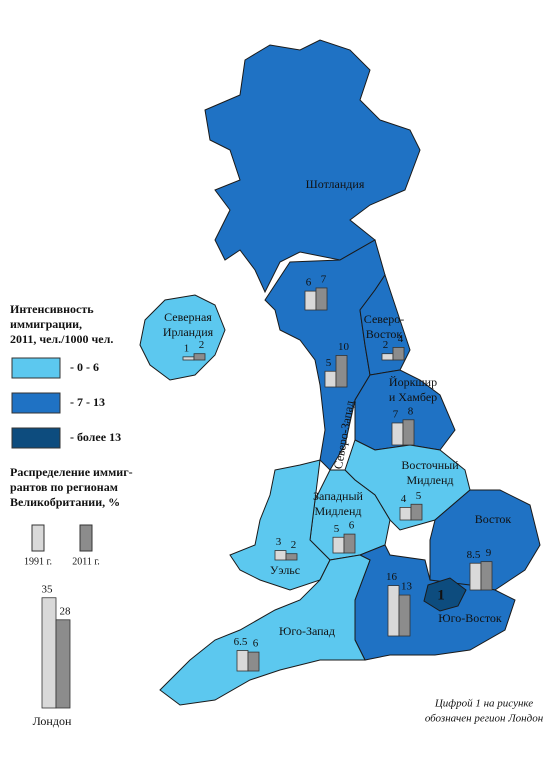 This screenshot has height=769, width=550. What do you see at coordinates (71, 472) in the screenshot?
I see `bars-legend-title: Распределение иммиг-` at bounding box center [71, 472].